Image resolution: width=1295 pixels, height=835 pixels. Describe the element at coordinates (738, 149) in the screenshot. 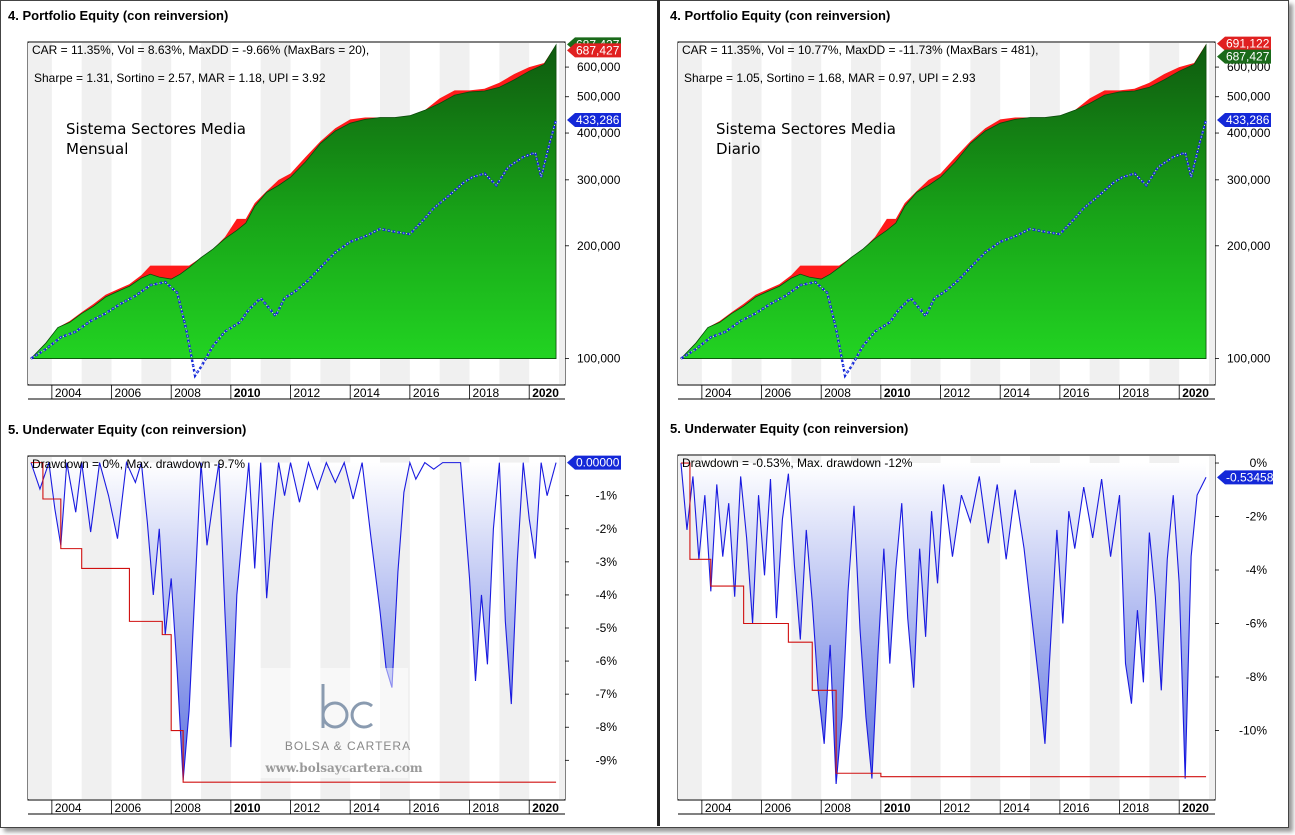

I see `system-label: Diario` at that location.